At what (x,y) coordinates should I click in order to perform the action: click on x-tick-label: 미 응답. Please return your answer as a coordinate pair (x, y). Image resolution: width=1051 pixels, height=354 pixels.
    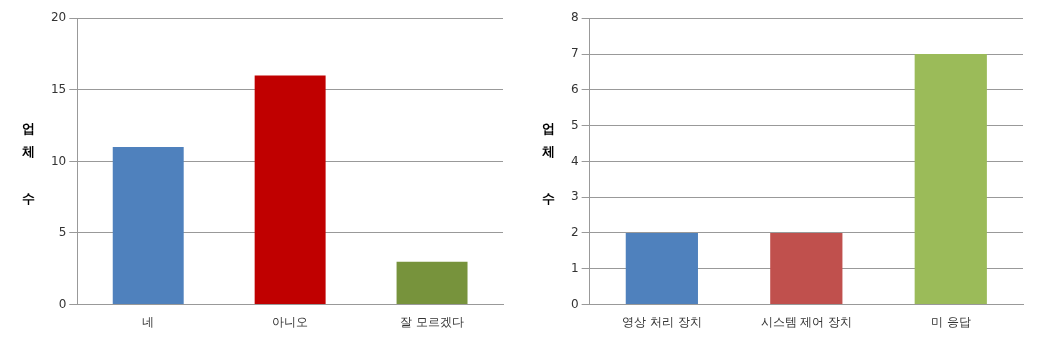
    Looking at the image, I should click on (950, 321).